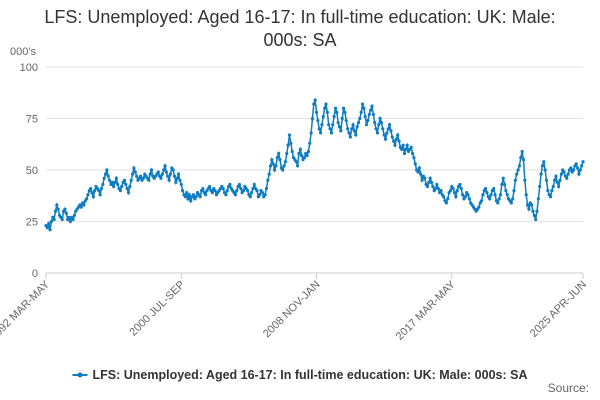 The height and width of the screenshot is (400, 600). I want to click on y-tick-label: 75, so click(32, 120).